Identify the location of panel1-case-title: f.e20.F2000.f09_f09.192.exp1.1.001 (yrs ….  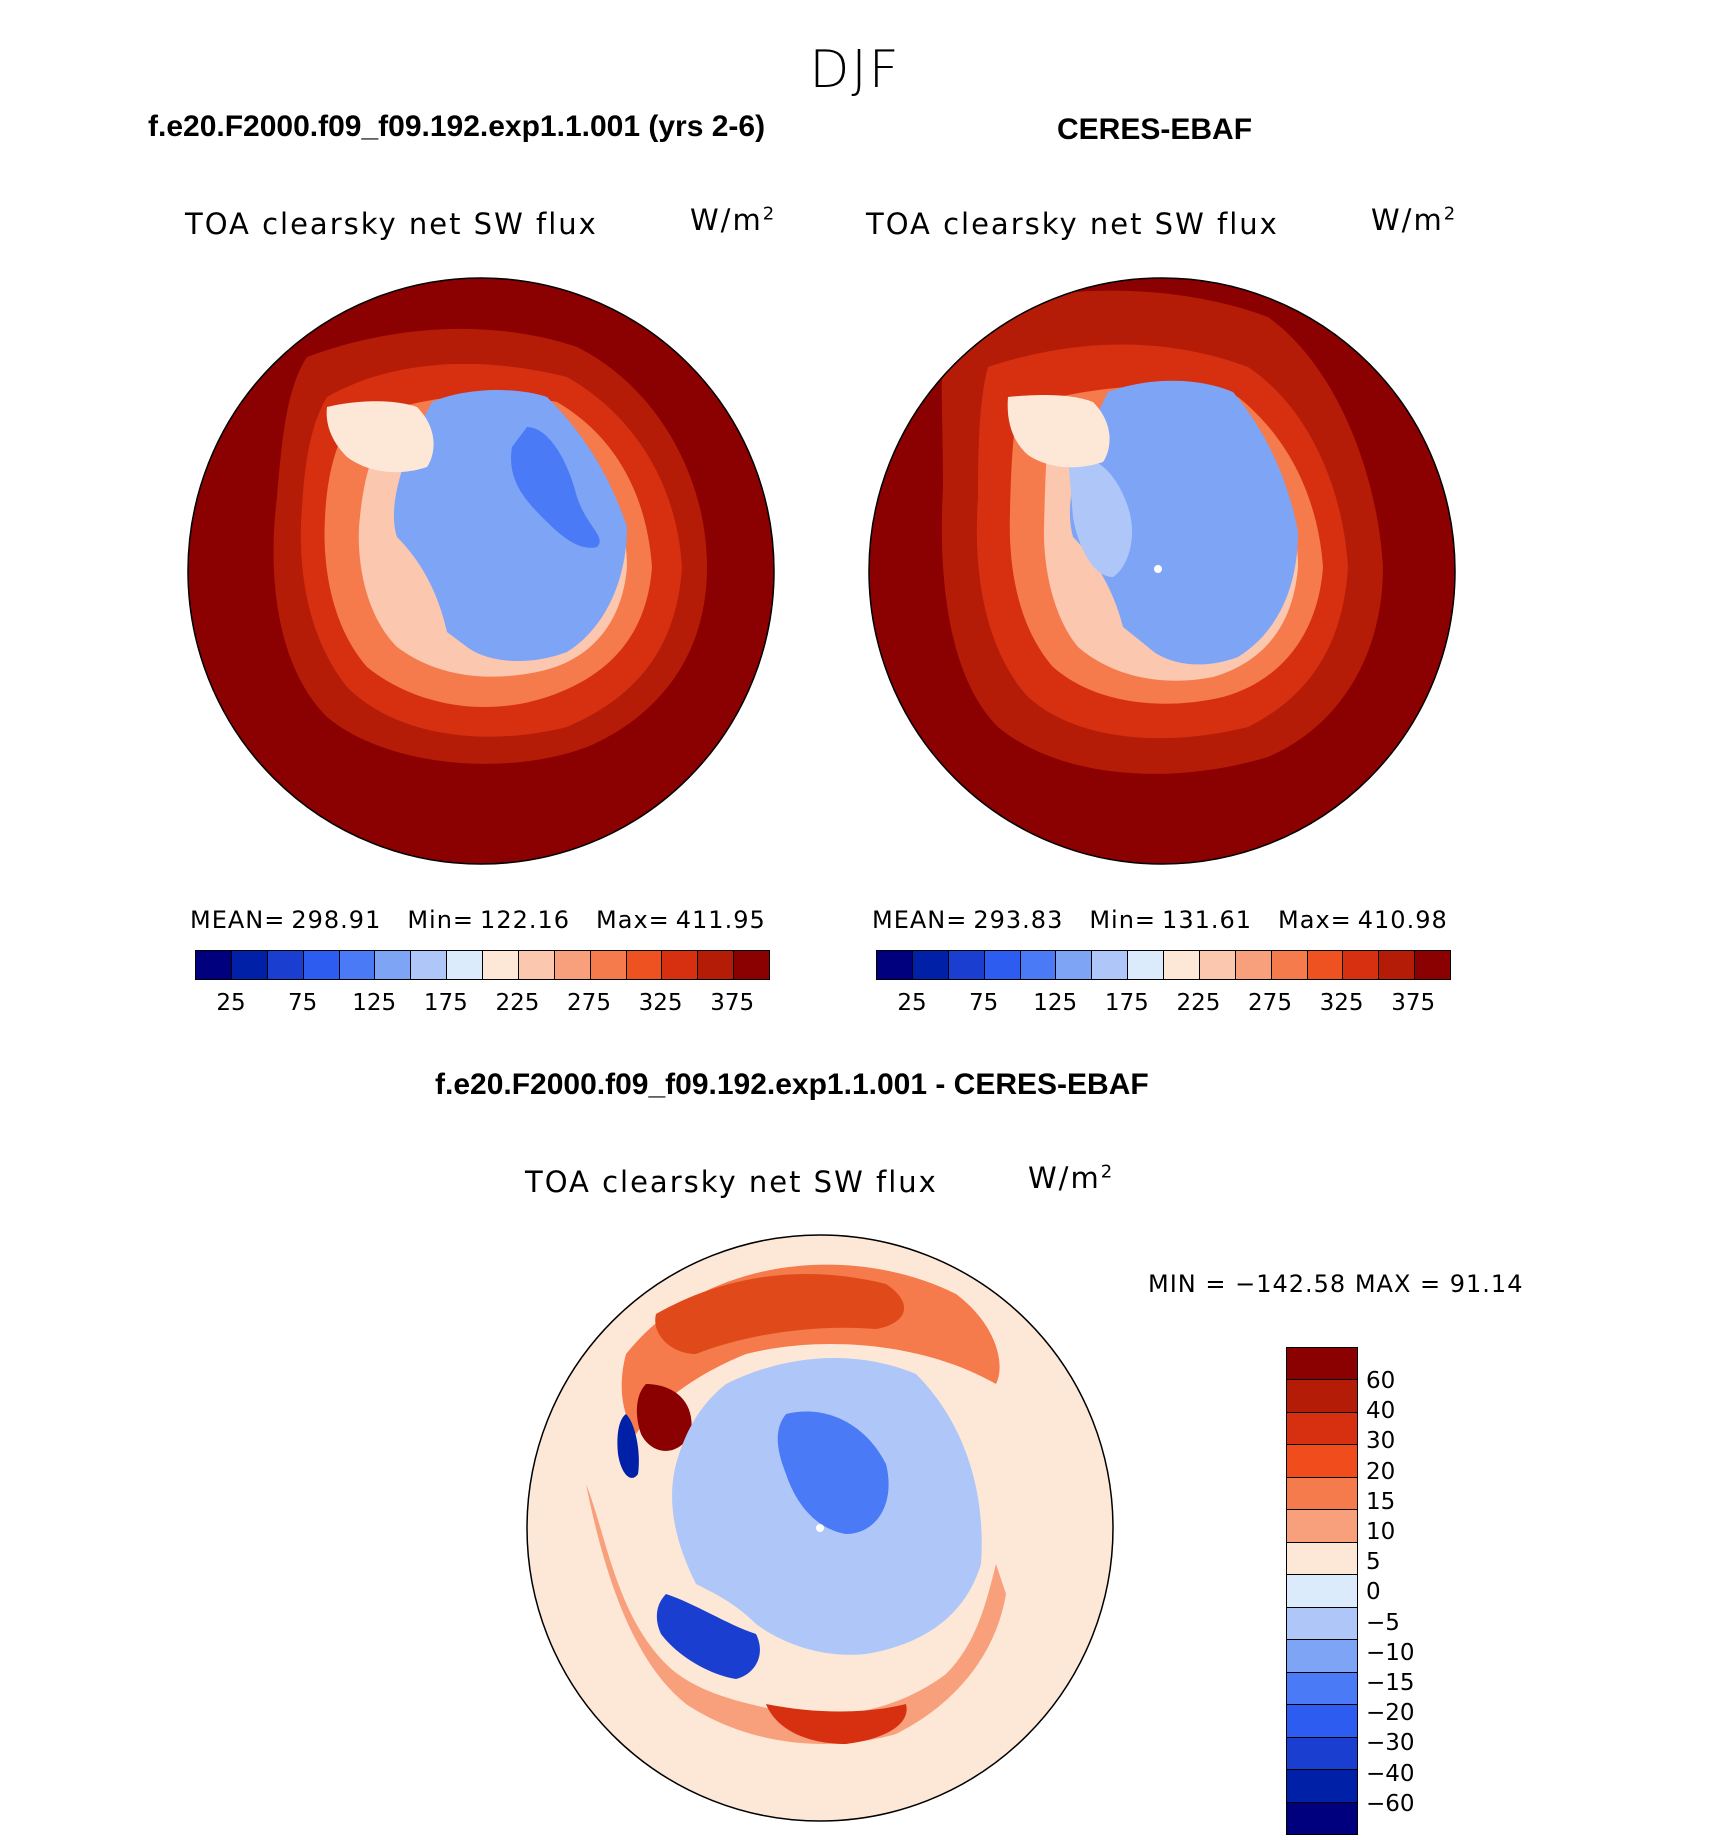
(457, 126).